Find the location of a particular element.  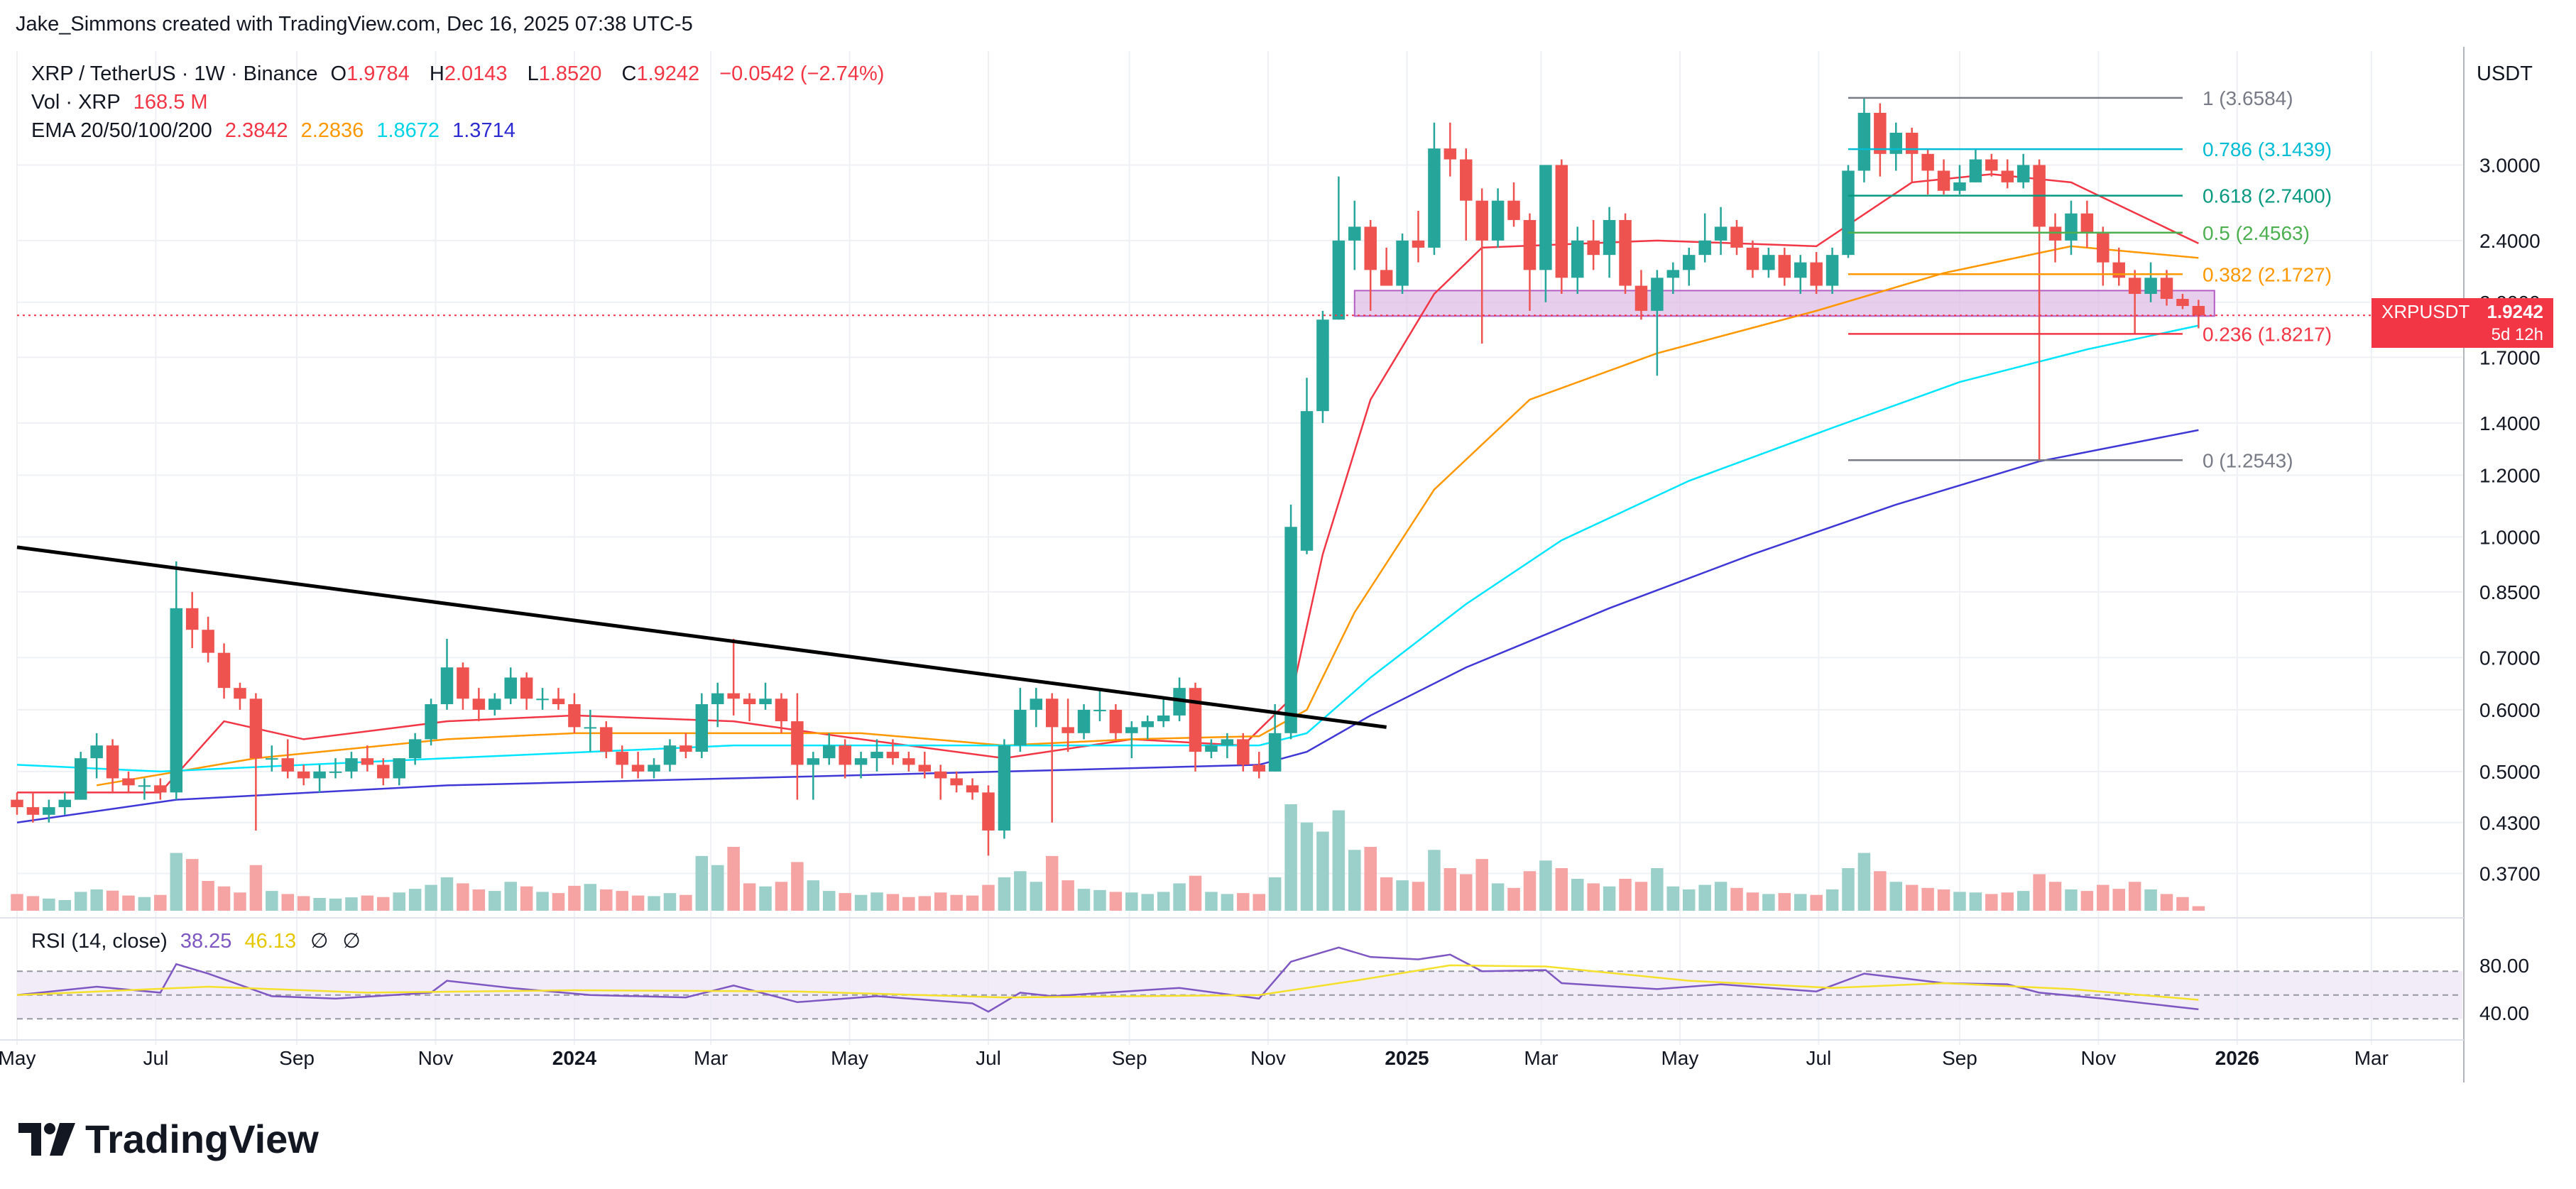

ema-label: EMA 20/50/100/200 is located at coordinates (121, 130).